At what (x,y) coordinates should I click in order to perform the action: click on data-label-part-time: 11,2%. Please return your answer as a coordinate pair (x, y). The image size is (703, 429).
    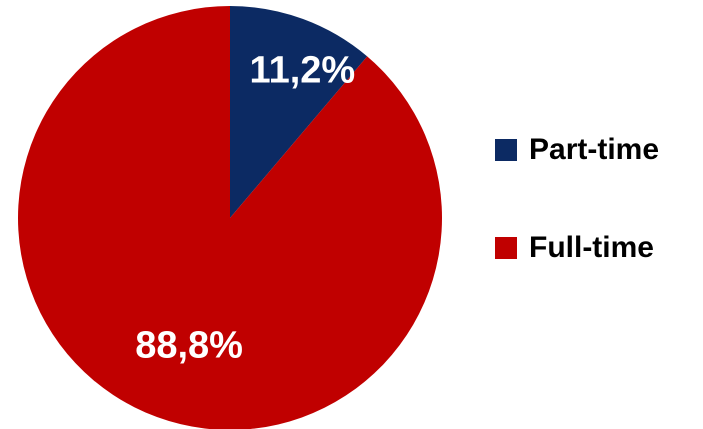
    Looking at the image, I should click on (303, 71).